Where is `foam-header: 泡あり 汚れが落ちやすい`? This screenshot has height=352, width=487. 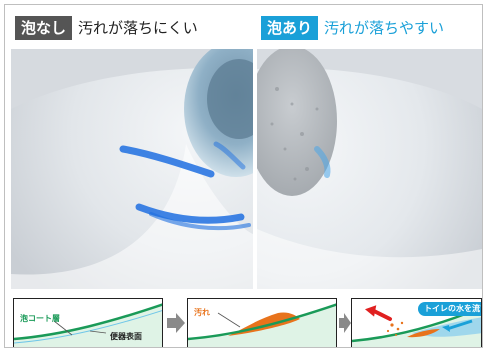 foam-header: 泡あり 汚れが落ちやすい is located at coordinates (352, 28).